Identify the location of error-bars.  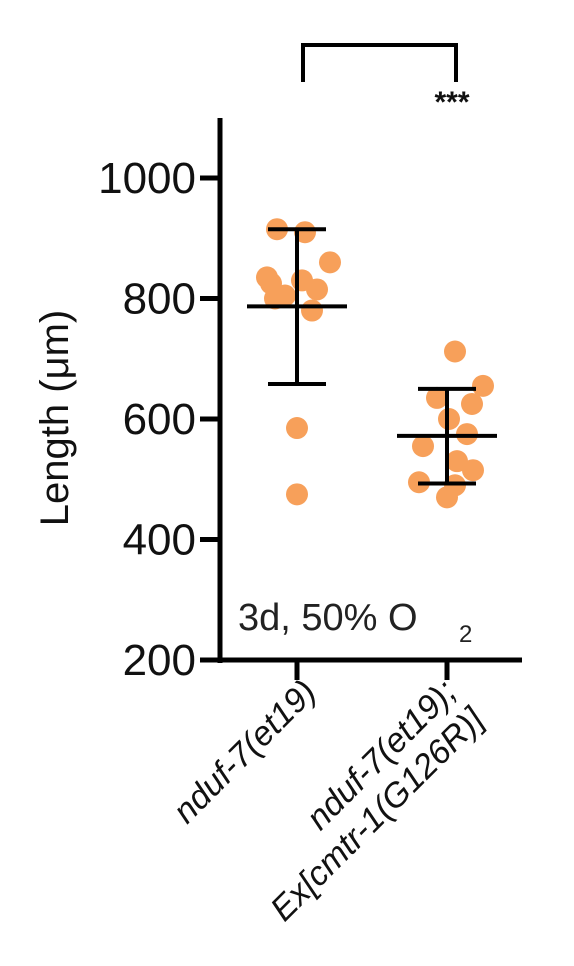
(372, 356).